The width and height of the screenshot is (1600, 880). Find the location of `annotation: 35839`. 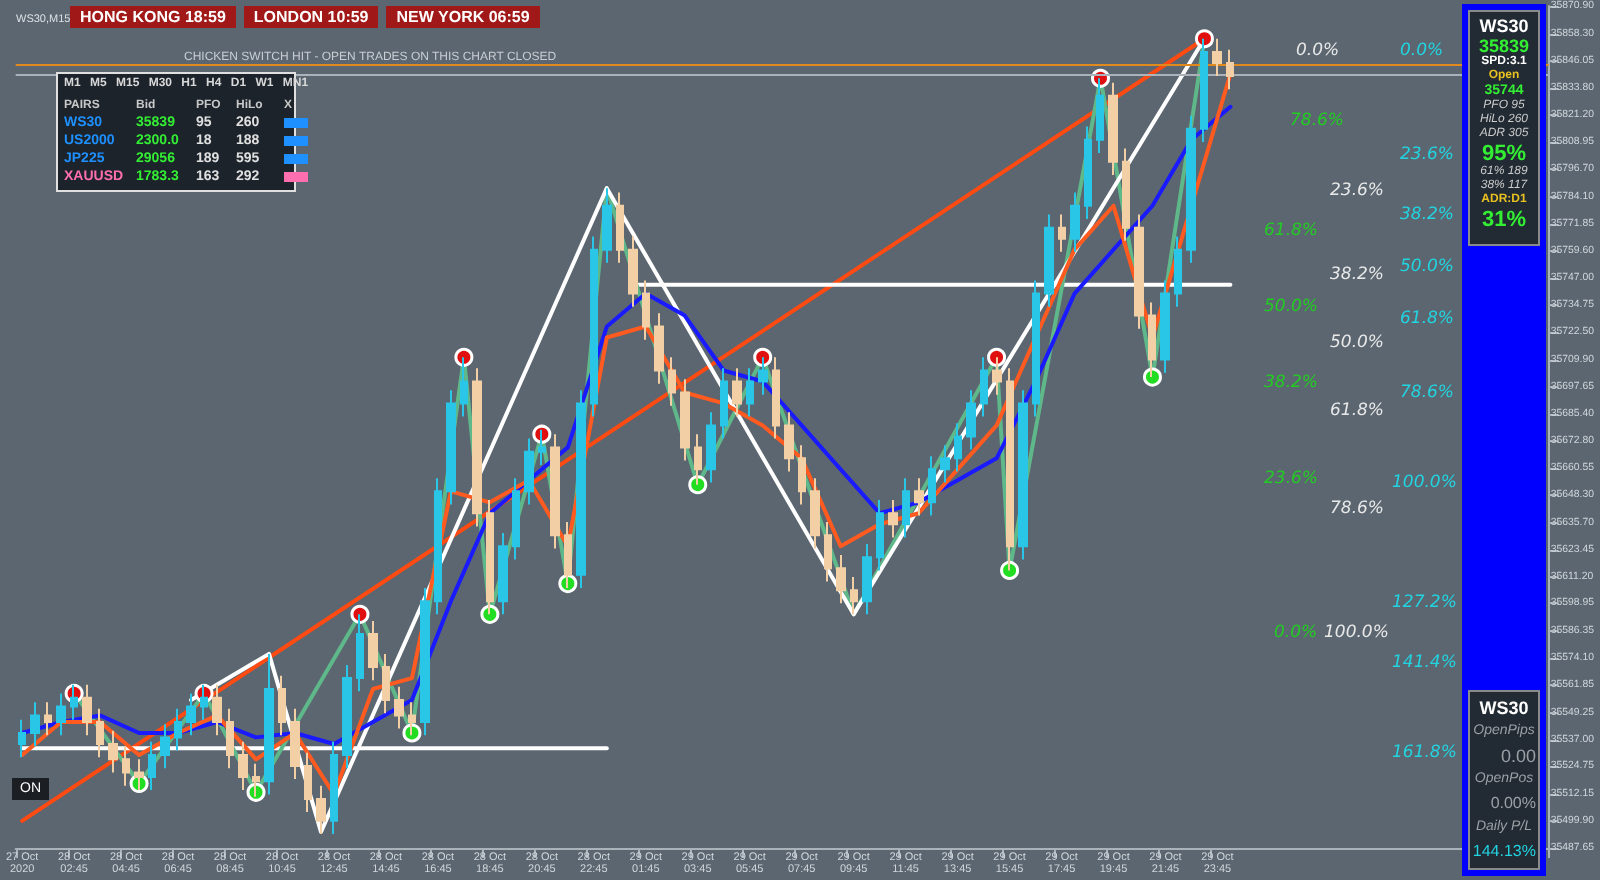

annotation: 35839 is located at coordinates (1504, 46).